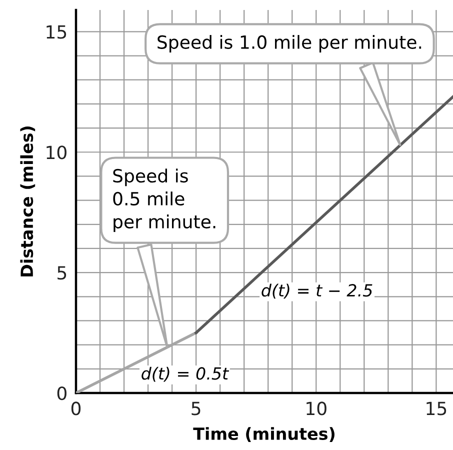 This screenshot has height=450, width=453. Describe the element at coordinates (62, 273) in the screenshot. I see `y-tick-label: 5` at that location.